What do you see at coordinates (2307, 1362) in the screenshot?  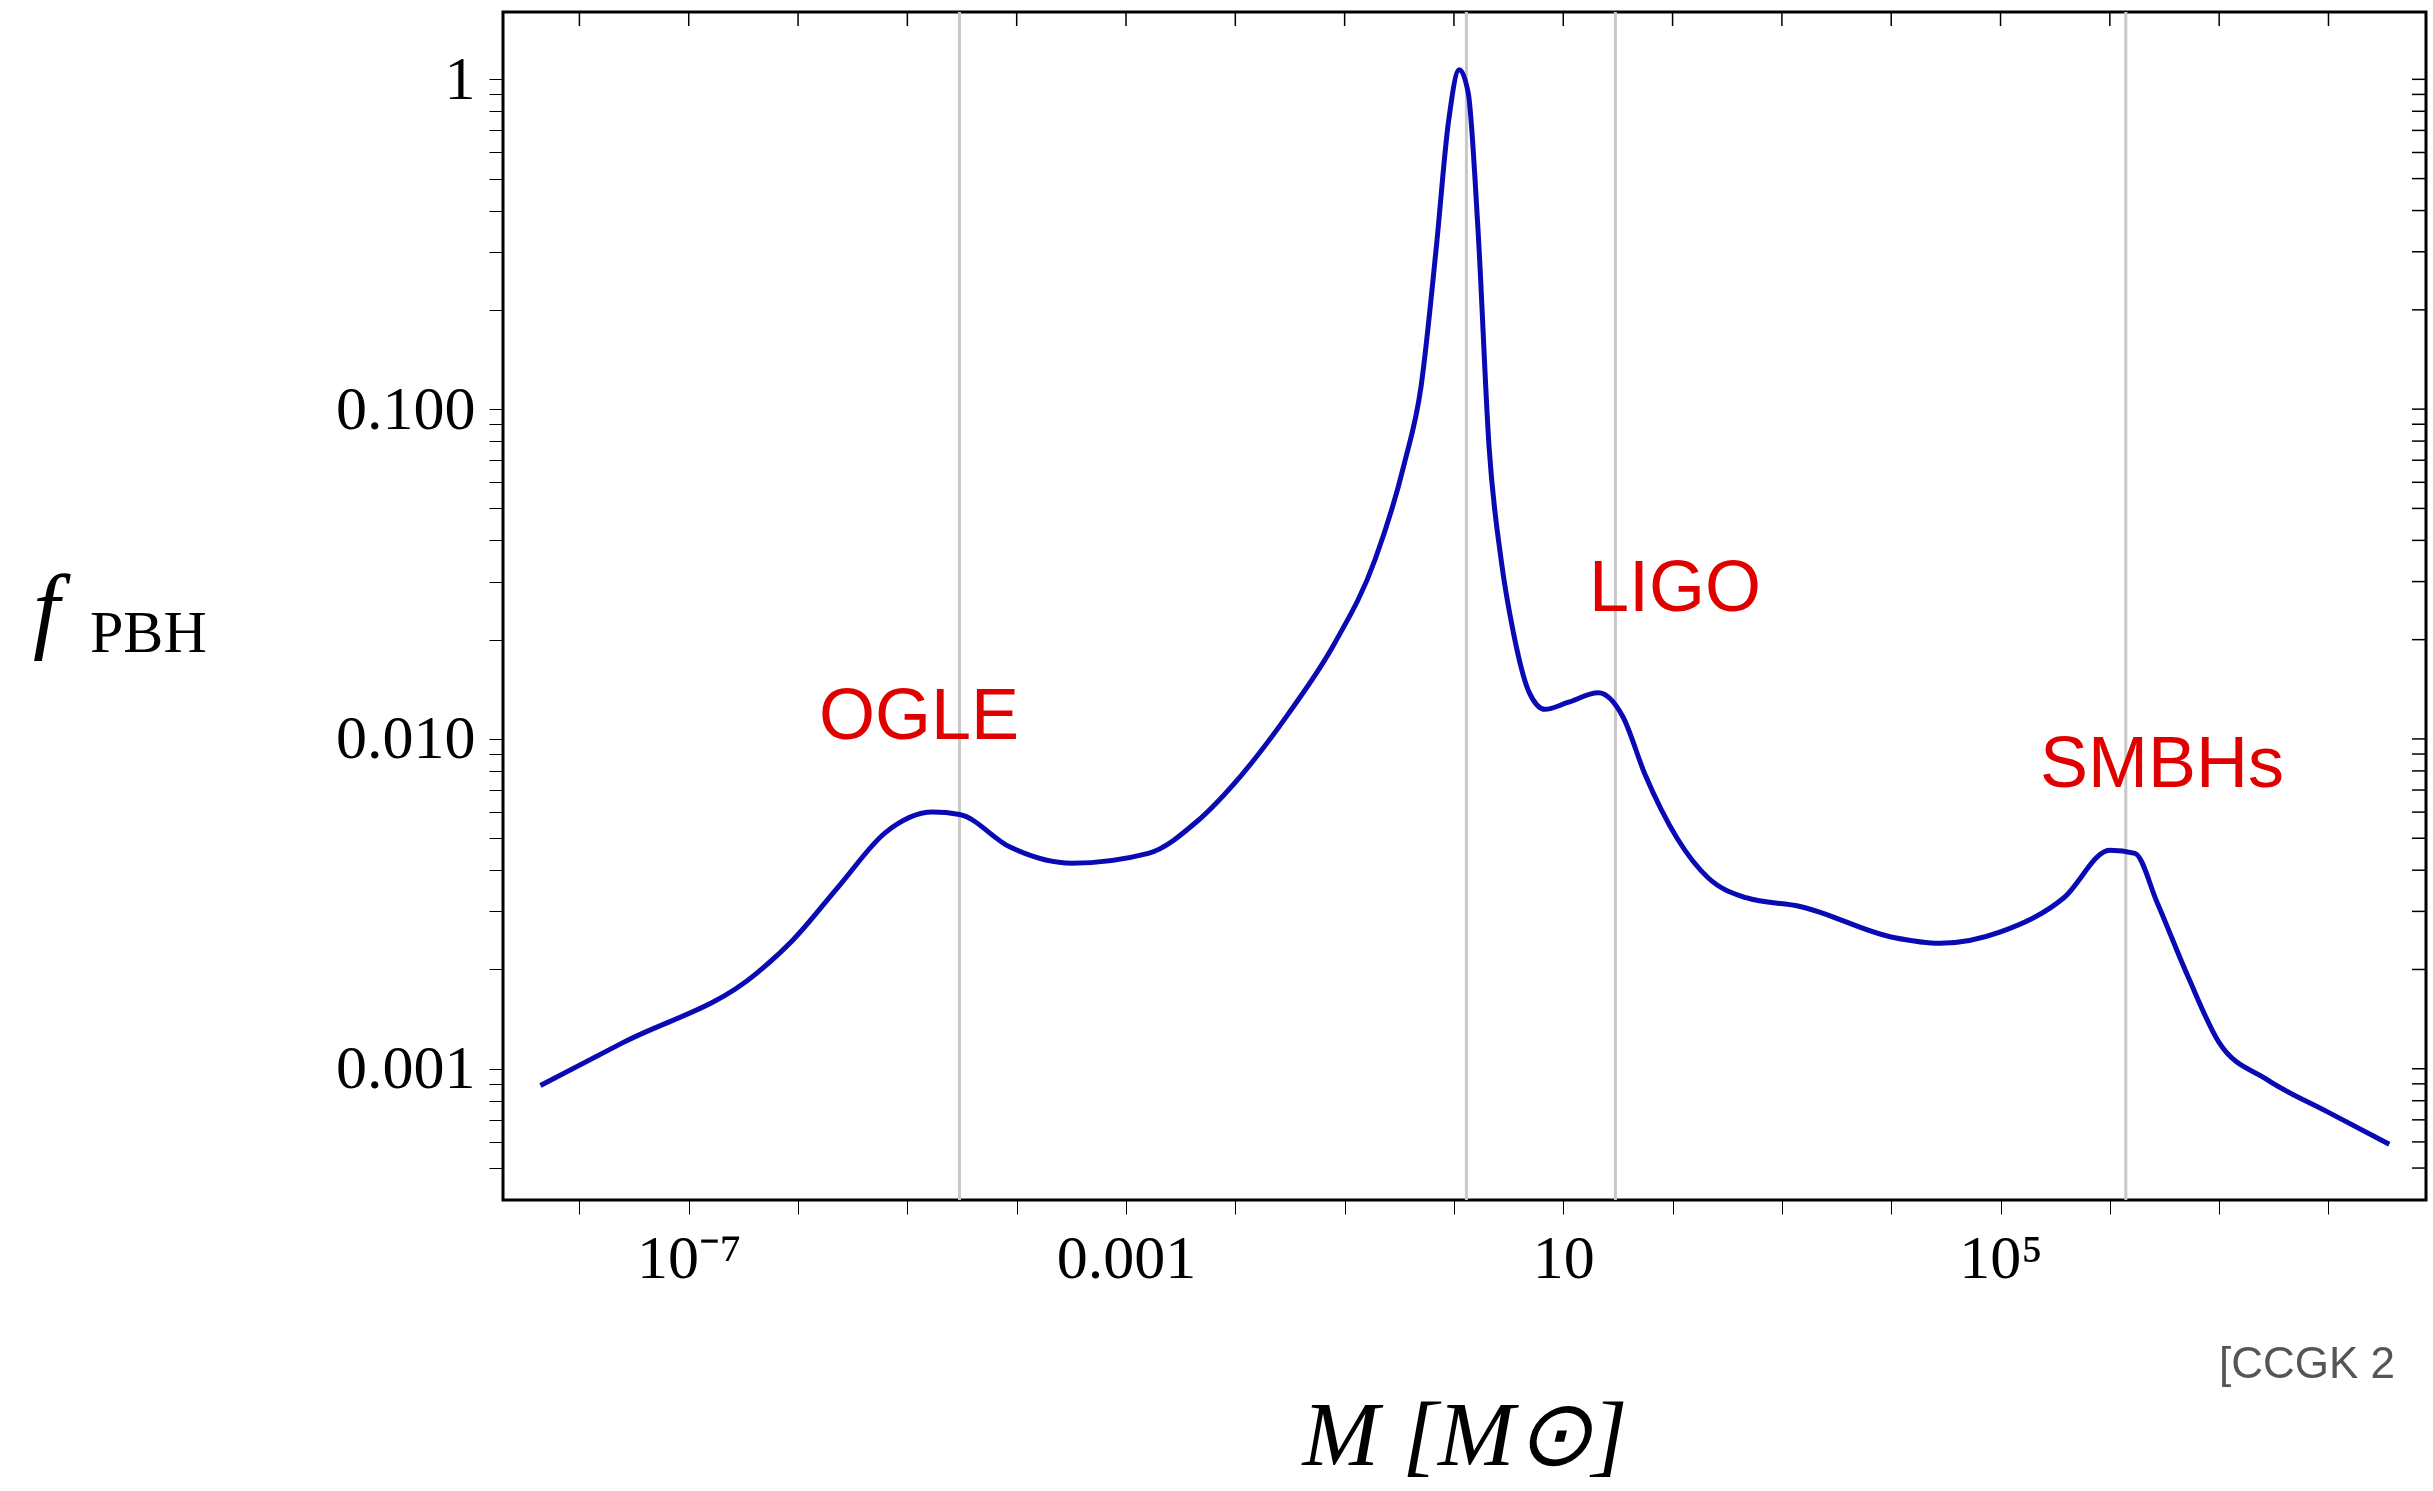 I see `text: [CCGK 2` at bounding box center [2307, 1362].